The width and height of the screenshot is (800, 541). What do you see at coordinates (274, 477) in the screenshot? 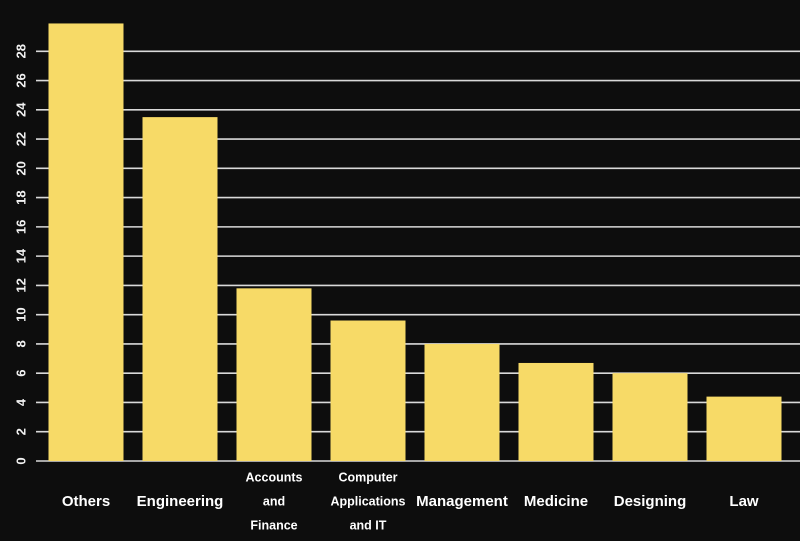
I see `x-tick-label: Accounts` at bounding box center [274, 477].